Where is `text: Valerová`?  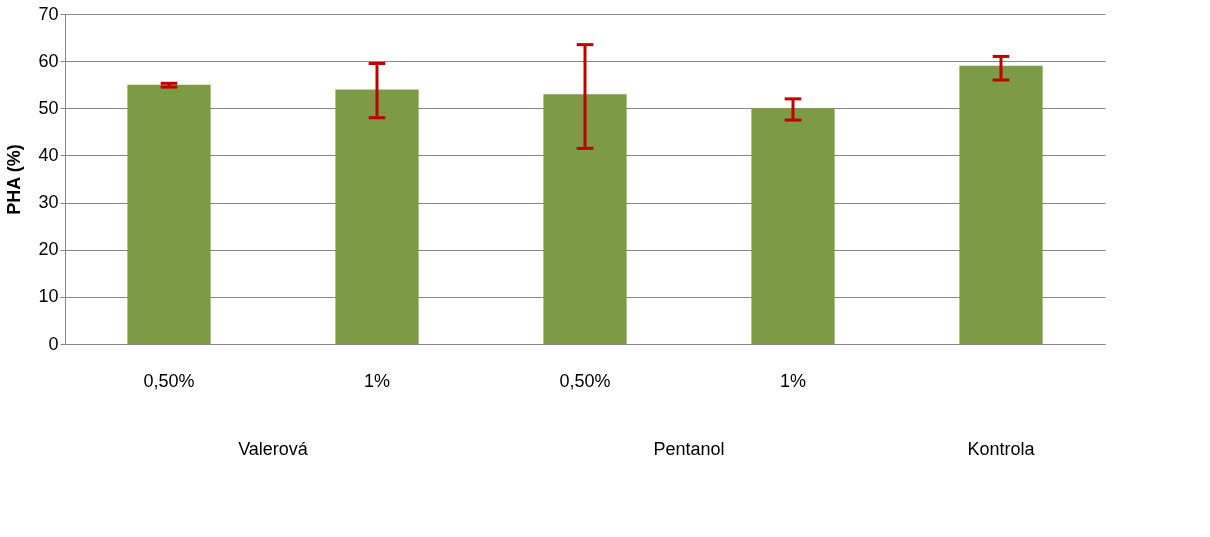
text: Valerová is located at coordinates (273, 449).